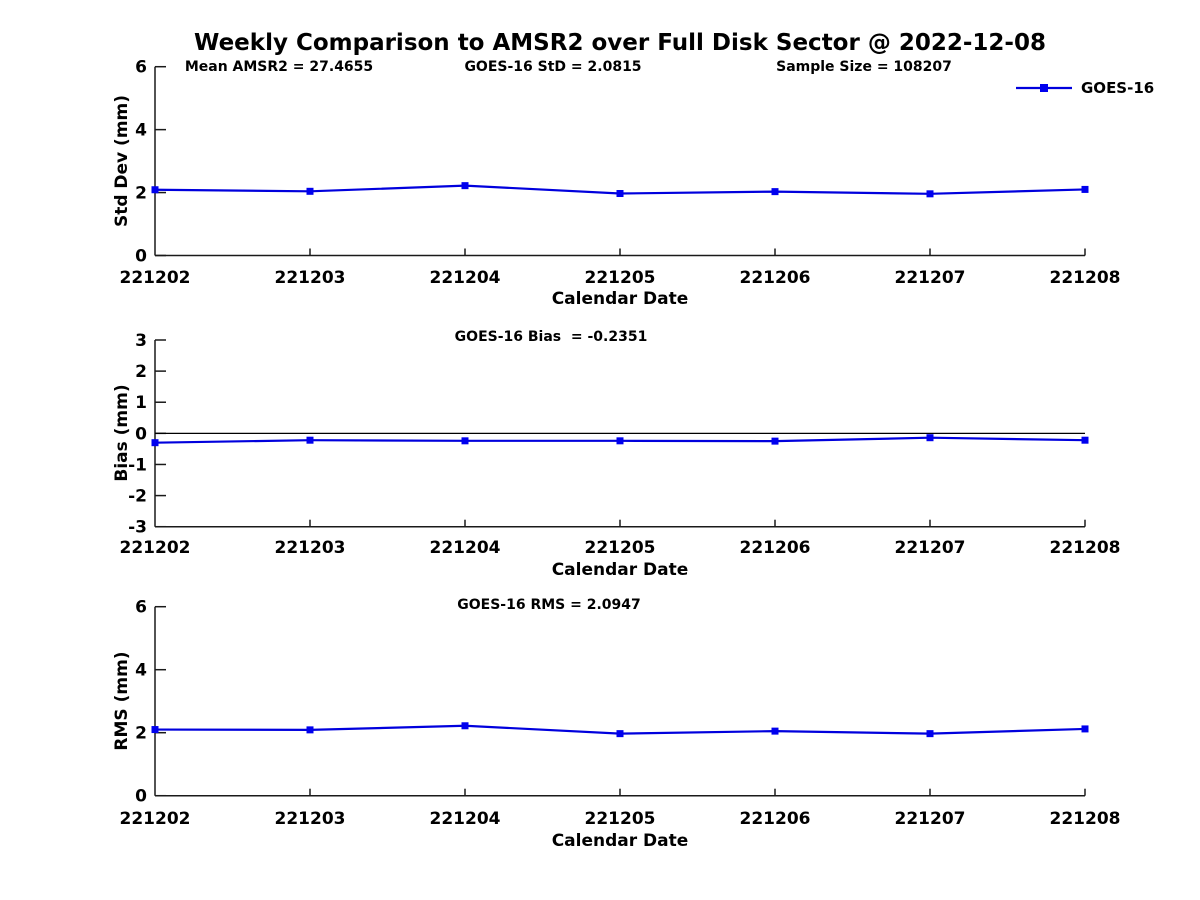  What do you see at coordinates (620, 841) in the screenshot?
I see `xlabel-calendar-date-bottom: Calendar Date` at bounding box center [620, 841].